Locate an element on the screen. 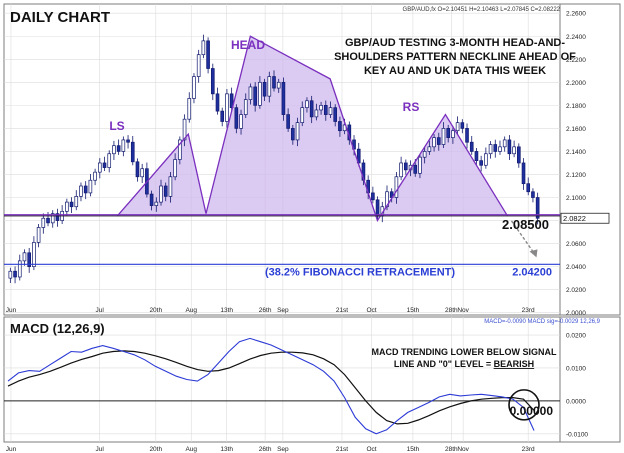 The image size is (624, 453). macd-y-tick: 0.0200 is located at coordinates (576, 336).